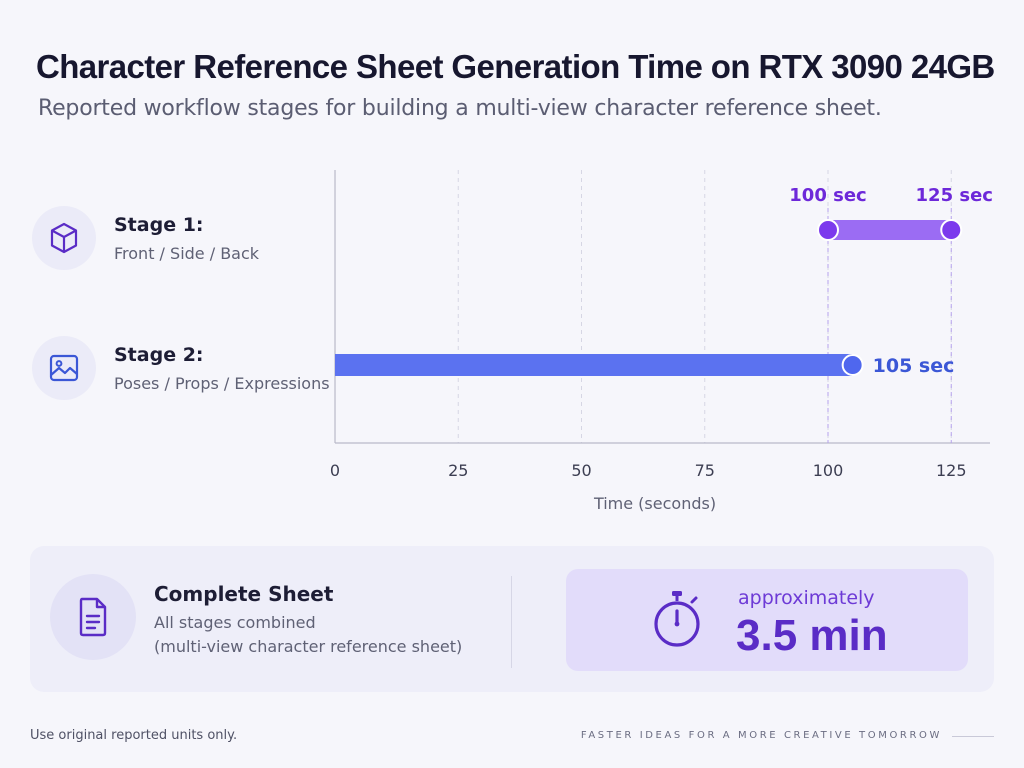 The width and height of the screenshot is (1024, 768). Describe the element at coordinates (890, 230) in the screenshot. I see `stage-1-range-bar` at that location.